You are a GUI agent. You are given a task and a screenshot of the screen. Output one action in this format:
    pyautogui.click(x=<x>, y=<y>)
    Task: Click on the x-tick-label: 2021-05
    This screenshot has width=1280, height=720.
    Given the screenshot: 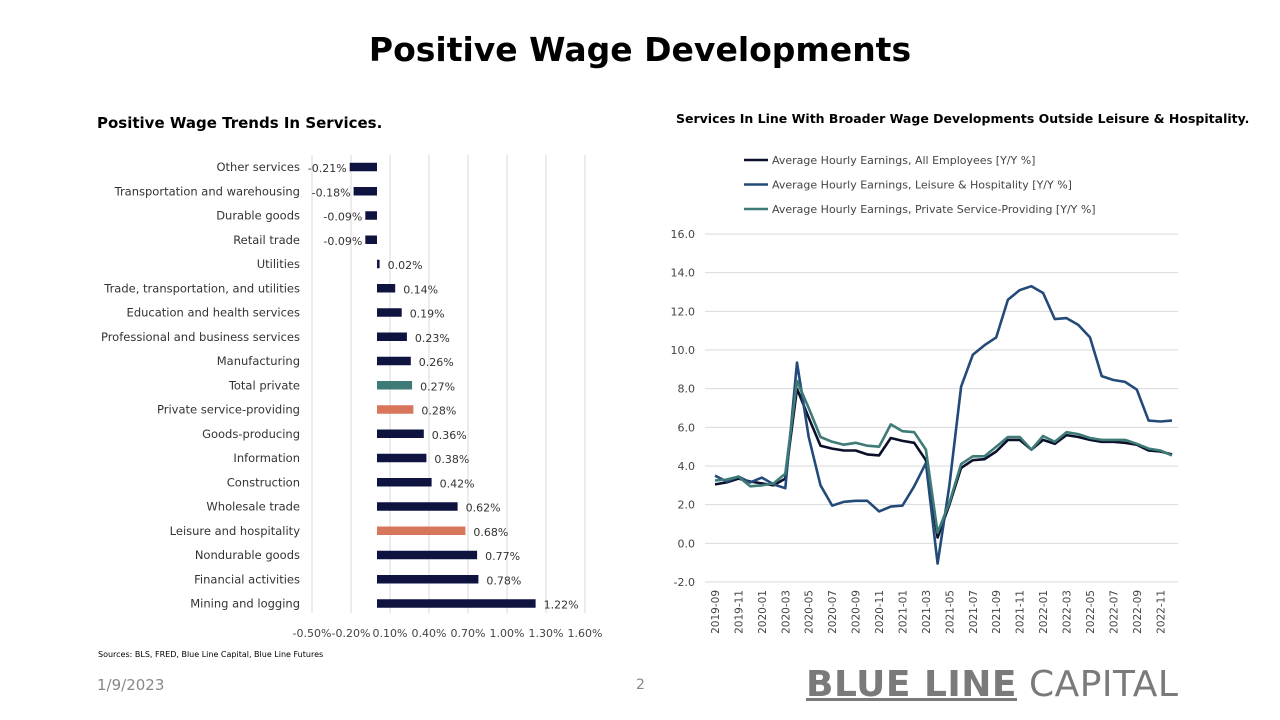 What is the action you would take?
    pyautogui.click(x=950, y=612)
    